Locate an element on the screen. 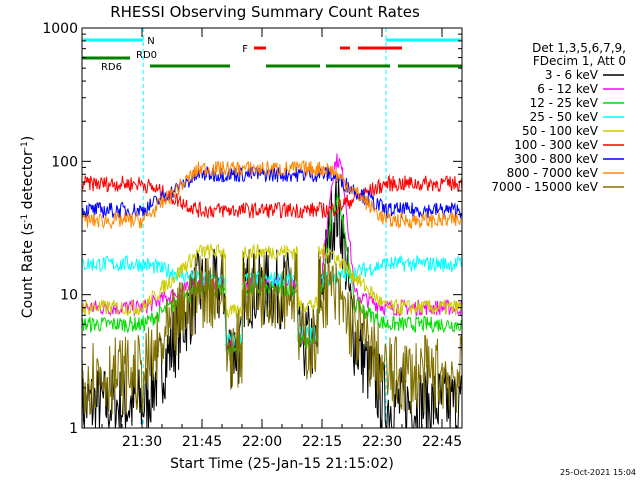 This screenshot has width=640, height=480. legend-label-1: 3 - 6 keV is located at coordinates (572, 75).